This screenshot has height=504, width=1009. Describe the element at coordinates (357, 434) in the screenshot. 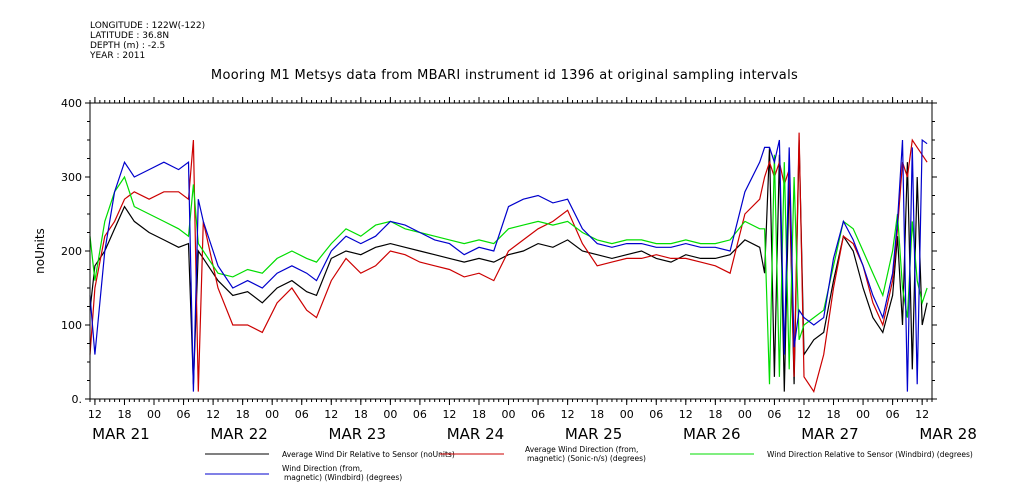

I see `x-date-label: MAR 23` at that location.